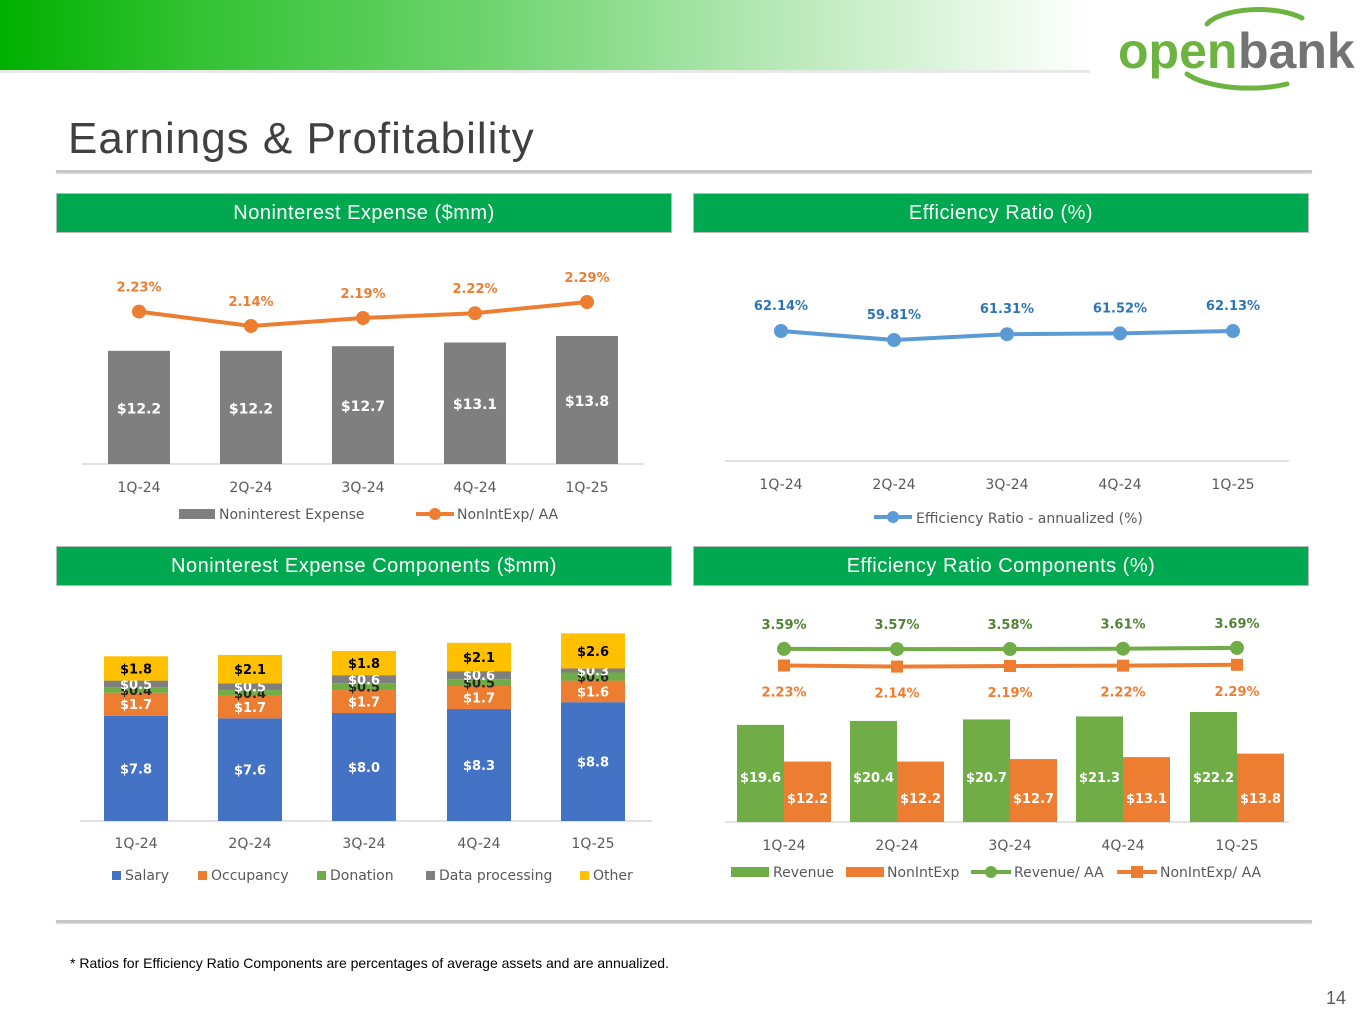 Image resolution: width=1365 pixels, height=1024 pixels. I want to click on legend-label-other: Other, so click(613, 876).